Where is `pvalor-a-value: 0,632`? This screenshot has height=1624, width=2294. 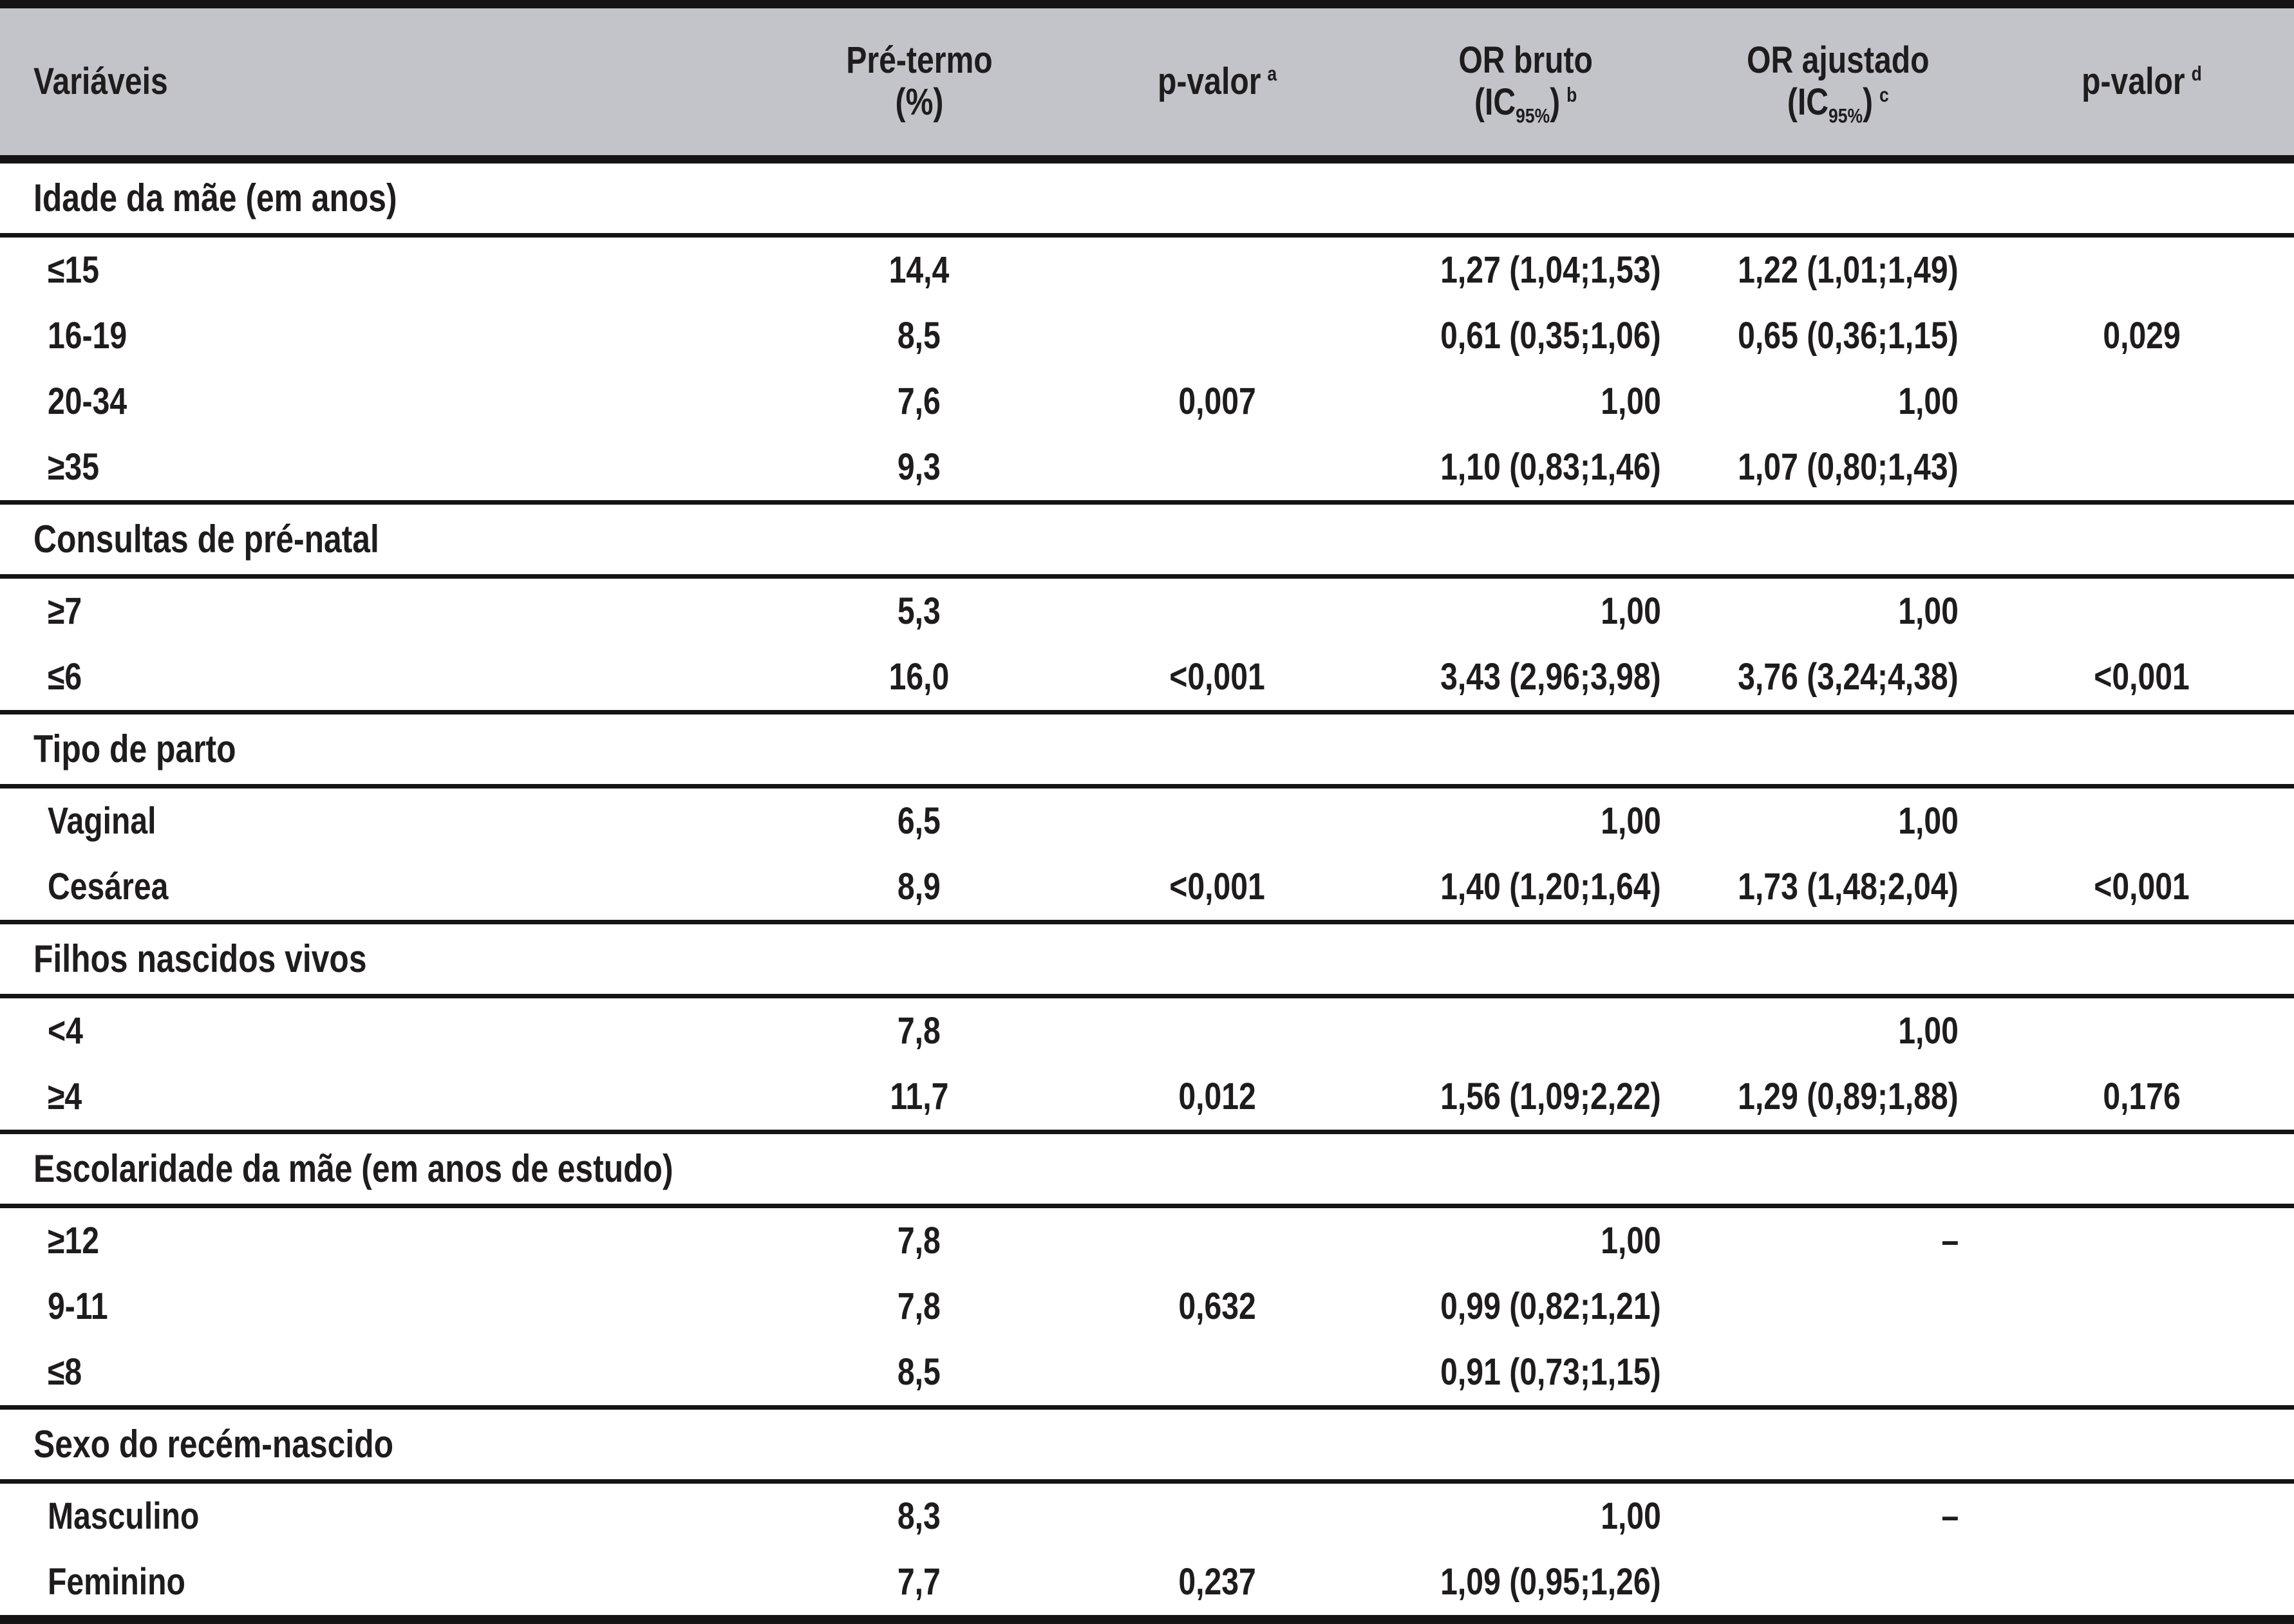 pvalor-a-value: 0,632 is located at coordinates (1217, 1306).